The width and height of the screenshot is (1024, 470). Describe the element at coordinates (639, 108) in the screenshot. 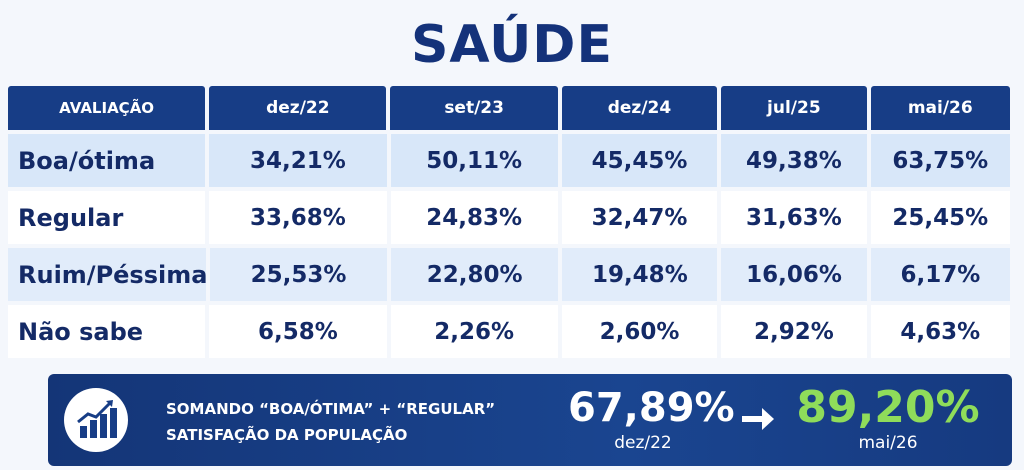

I see `header-cell: dez/24` at that location.